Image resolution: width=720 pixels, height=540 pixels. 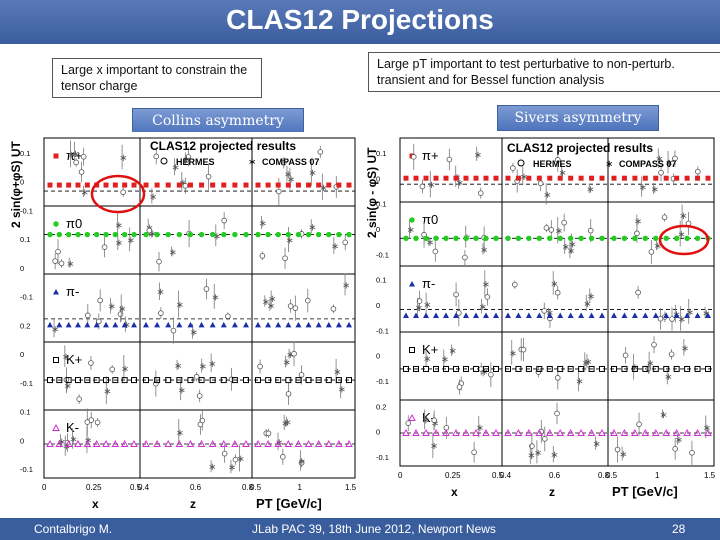 I want to click on sivers-tick-label: 1, so click(x=657, y=475).